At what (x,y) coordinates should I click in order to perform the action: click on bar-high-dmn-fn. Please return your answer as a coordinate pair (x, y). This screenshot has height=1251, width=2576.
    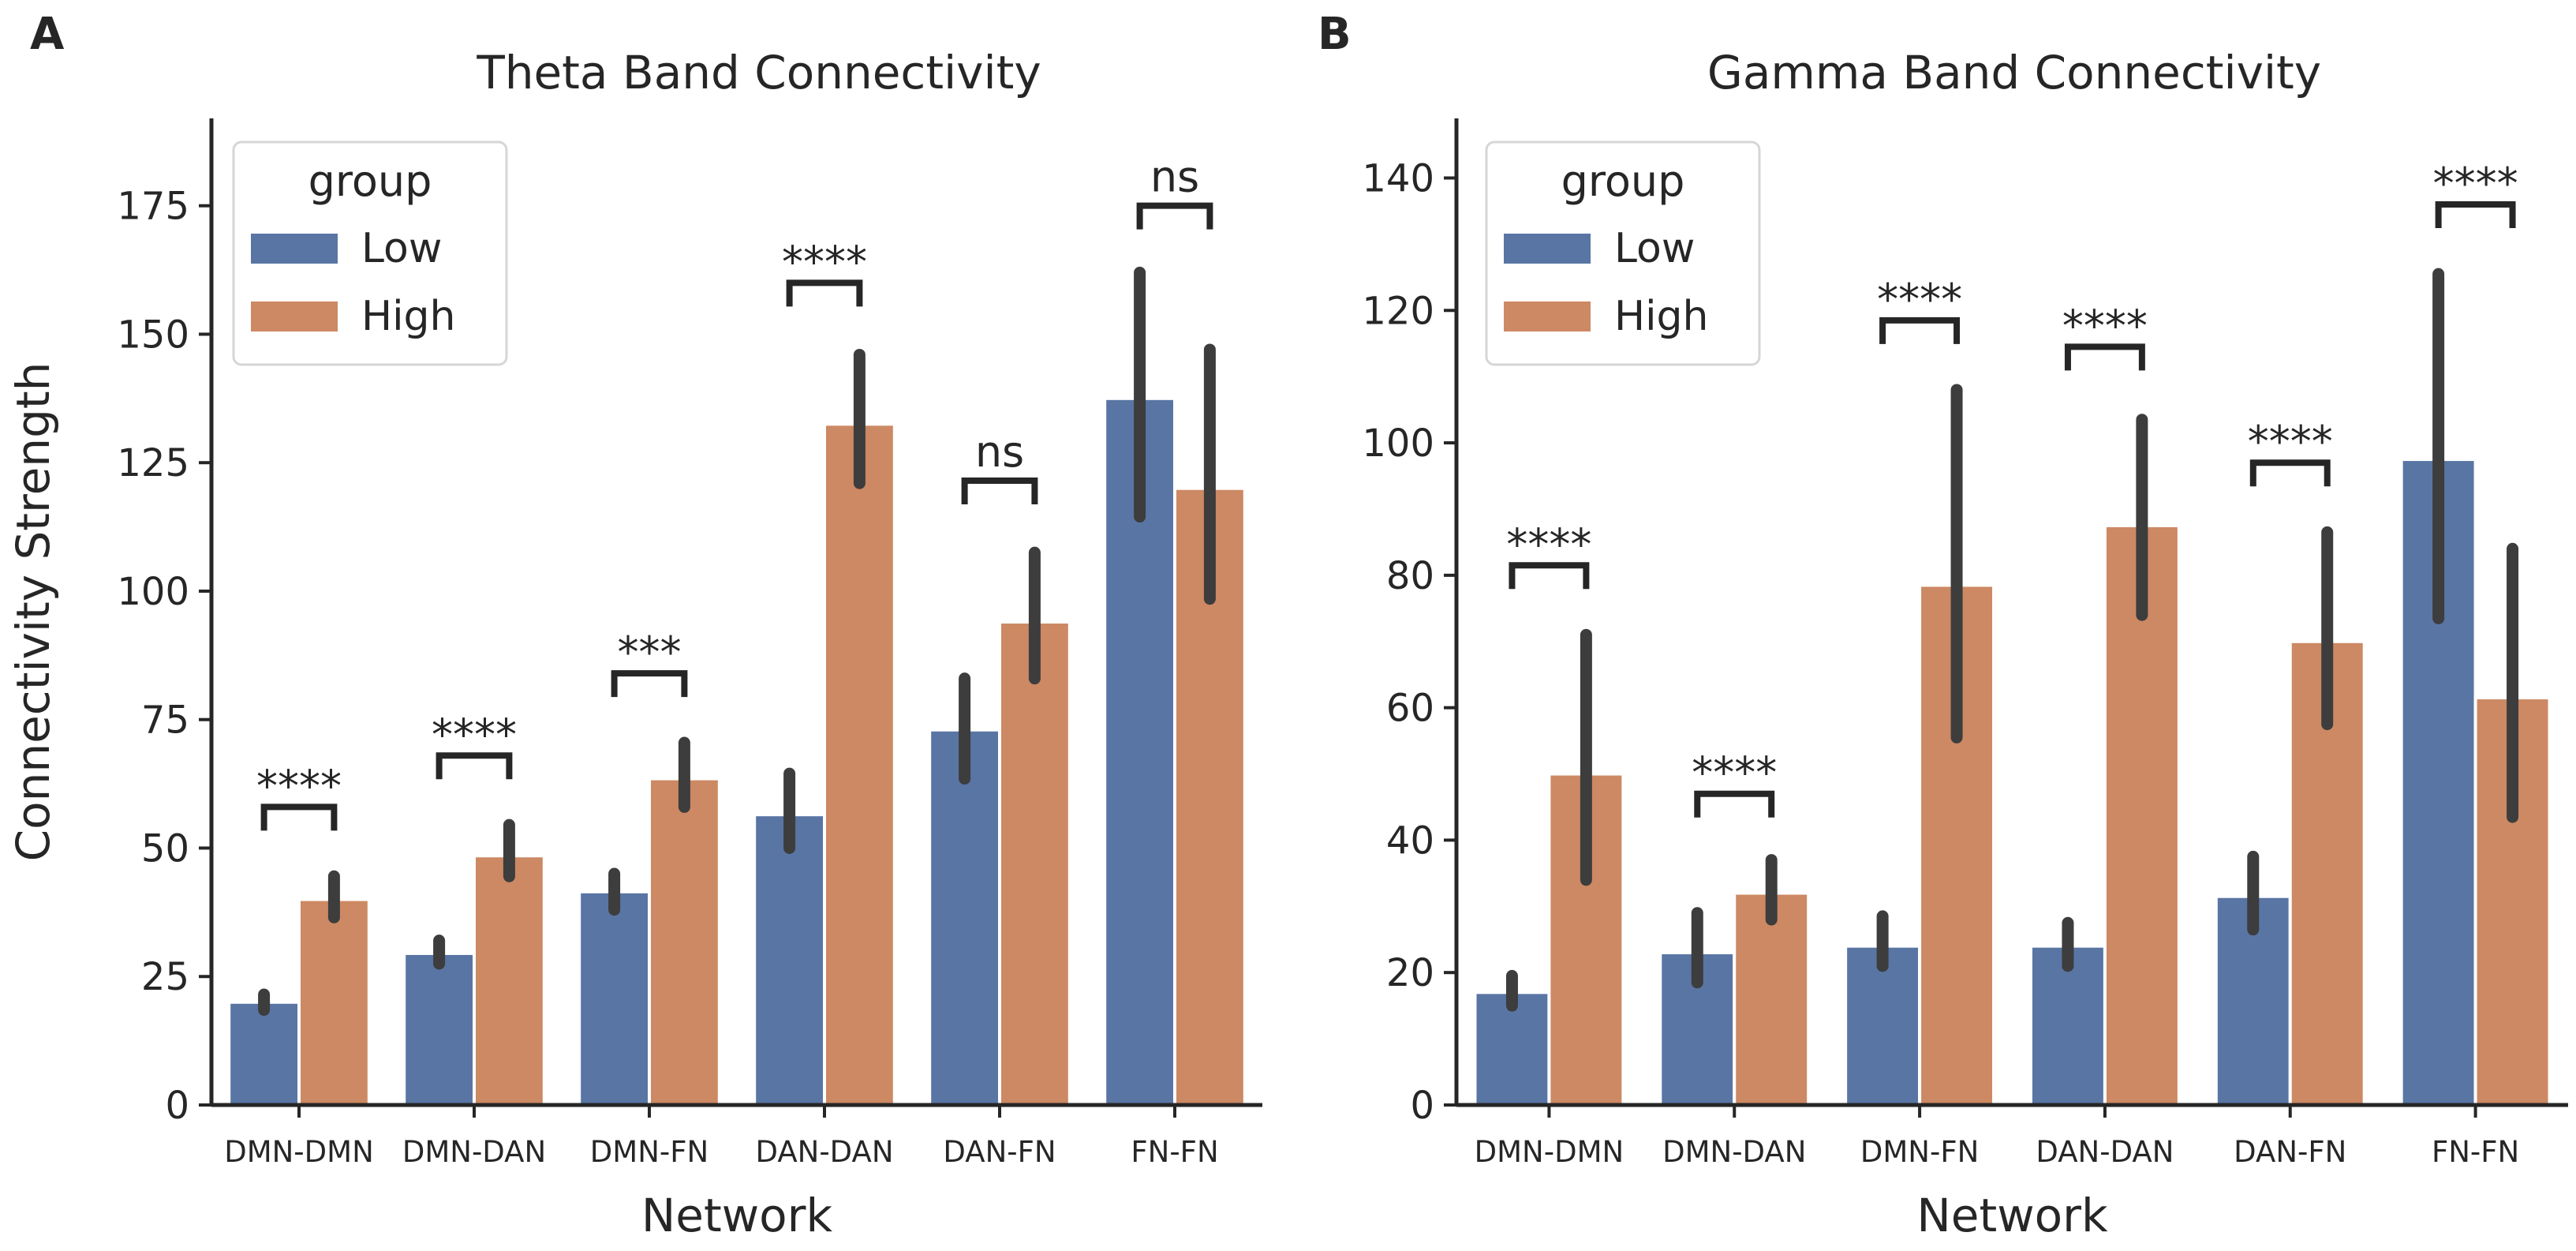
    Looking at the image, I should click on (684, 942).